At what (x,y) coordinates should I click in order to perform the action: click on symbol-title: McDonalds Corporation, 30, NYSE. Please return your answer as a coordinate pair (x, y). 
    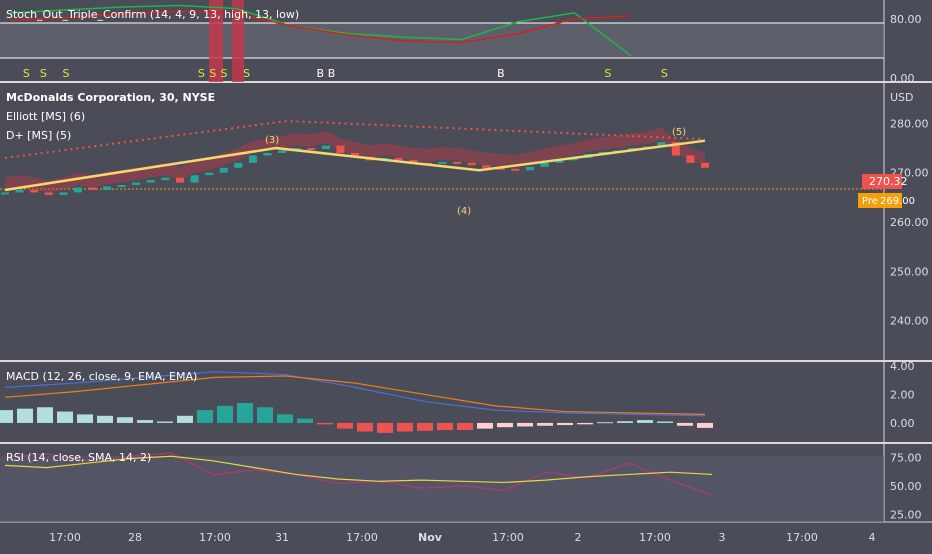
    Looking at the image, I should click on (110, 97).